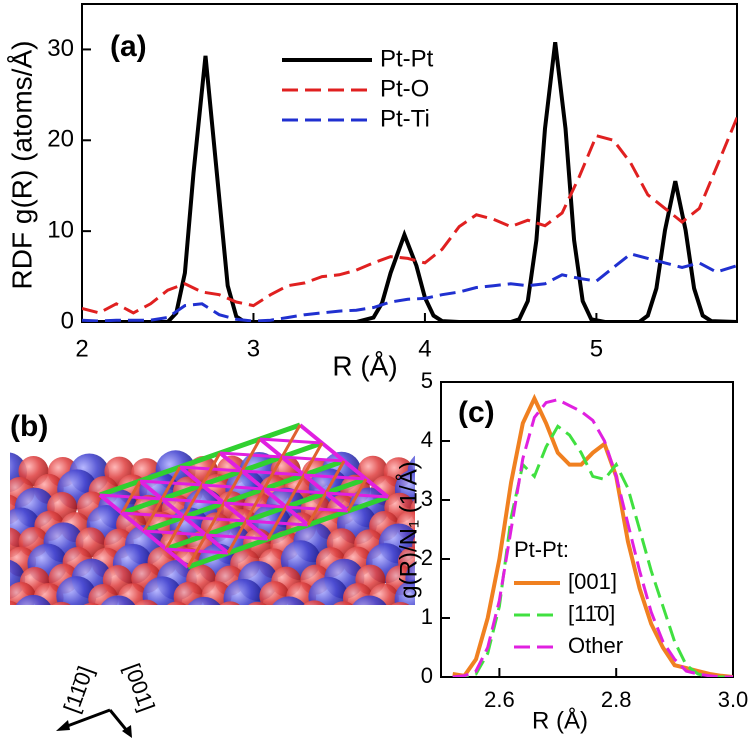 This screenshot has height=745, width=750. What do you see at coordinates (595, 645) in the screenshot?
I see `legend-label: Other` at bounding box center [595, 645].